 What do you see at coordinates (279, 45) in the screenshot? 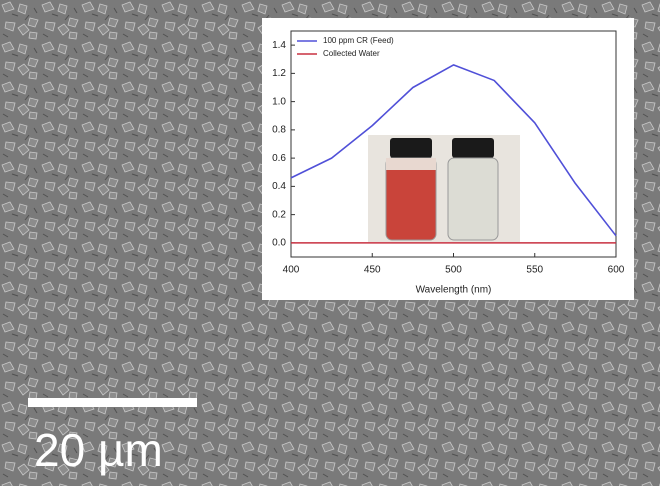
I see `y-tick-label: 1.4` at bounding box center [279, 45].